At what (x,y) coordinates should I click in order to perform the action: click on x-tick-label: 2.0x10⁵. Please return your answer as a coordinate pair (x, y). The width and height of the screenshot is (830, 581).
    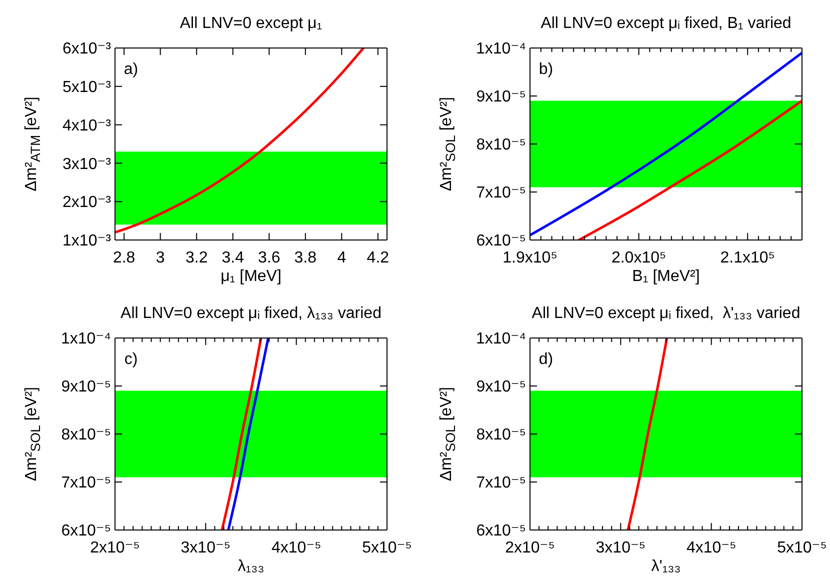
    Looking at the image, I should click on (638, 257).